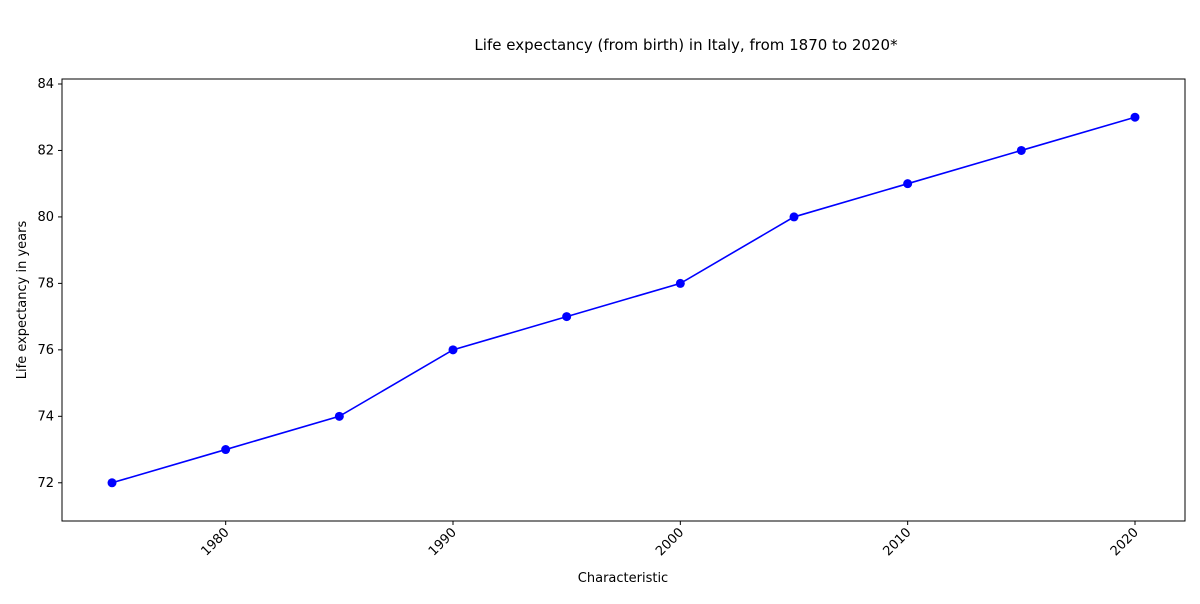  What do you see at coordinates (45, 283) in the screenshot?
I see `y-tick-label: 78` at bounding box center [45, 283].